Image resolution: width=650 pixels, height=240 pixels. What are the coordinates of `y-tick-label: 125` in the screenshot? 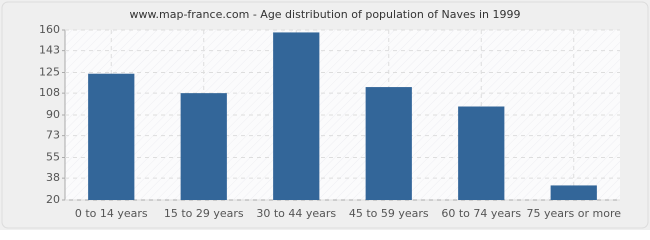 It's located at (49, 72).